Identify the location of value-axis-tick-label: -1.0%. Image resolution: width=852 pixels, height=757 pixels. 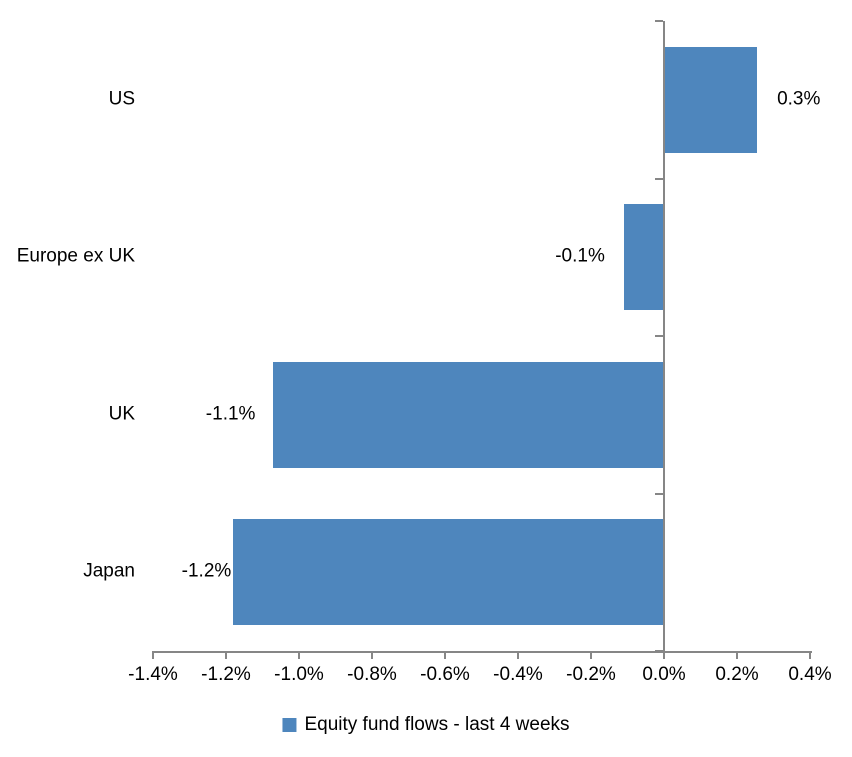
(299, 674).